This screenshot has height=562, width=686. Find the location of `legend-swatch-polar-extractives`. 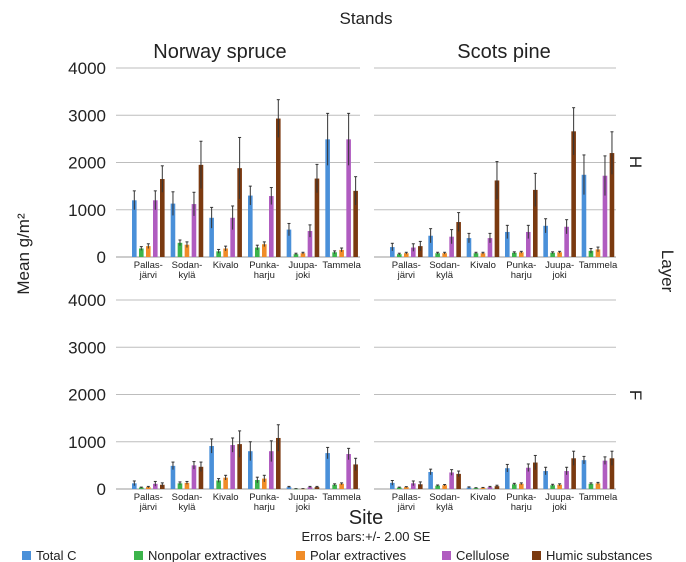

legend-swatch-polar-extractives is located at coordinates (300, 555).